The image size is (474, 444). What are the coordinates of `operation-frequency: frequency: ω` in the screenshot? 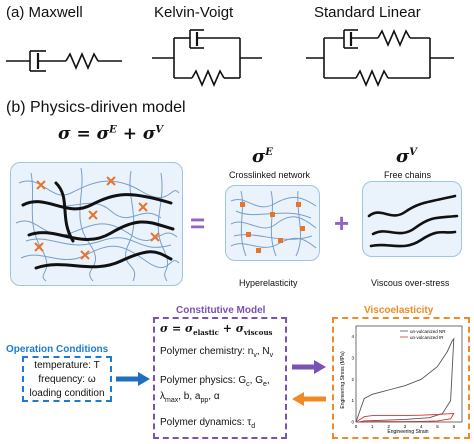 It's located at (67, 379).